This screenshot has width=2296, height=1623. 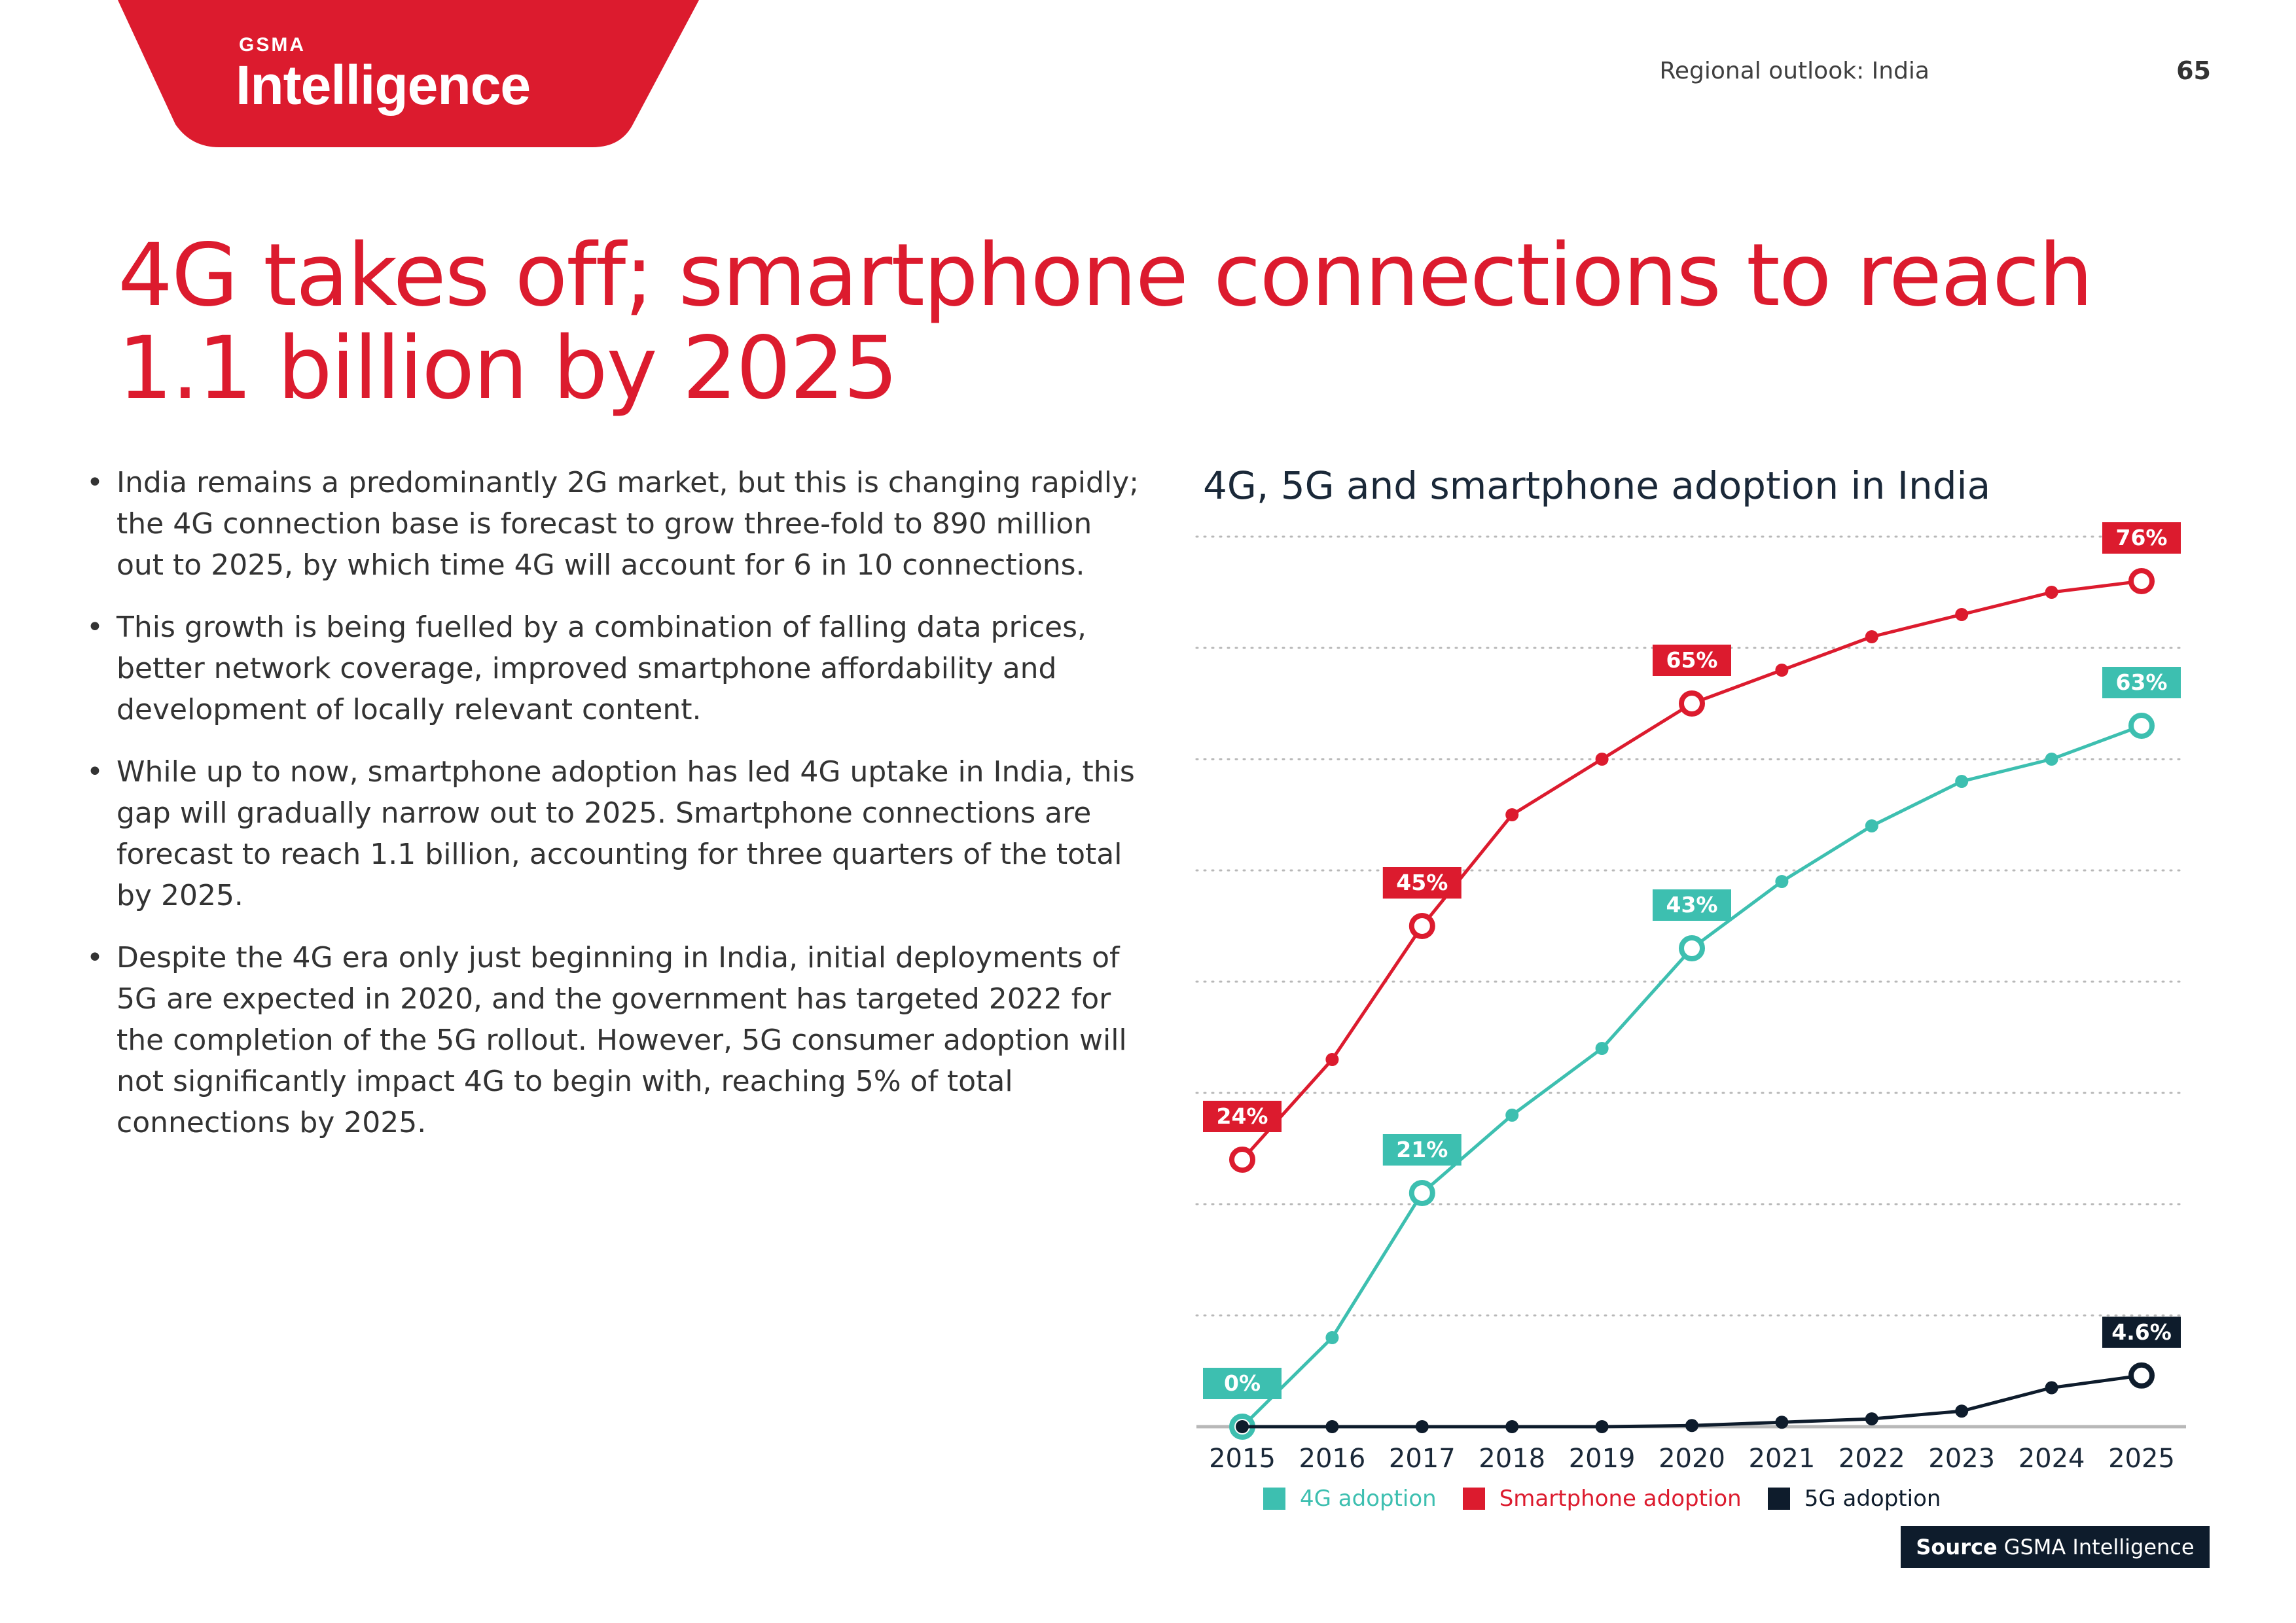 I want to click on x-tick-label: 2021, so click(x=1782, y=1459).